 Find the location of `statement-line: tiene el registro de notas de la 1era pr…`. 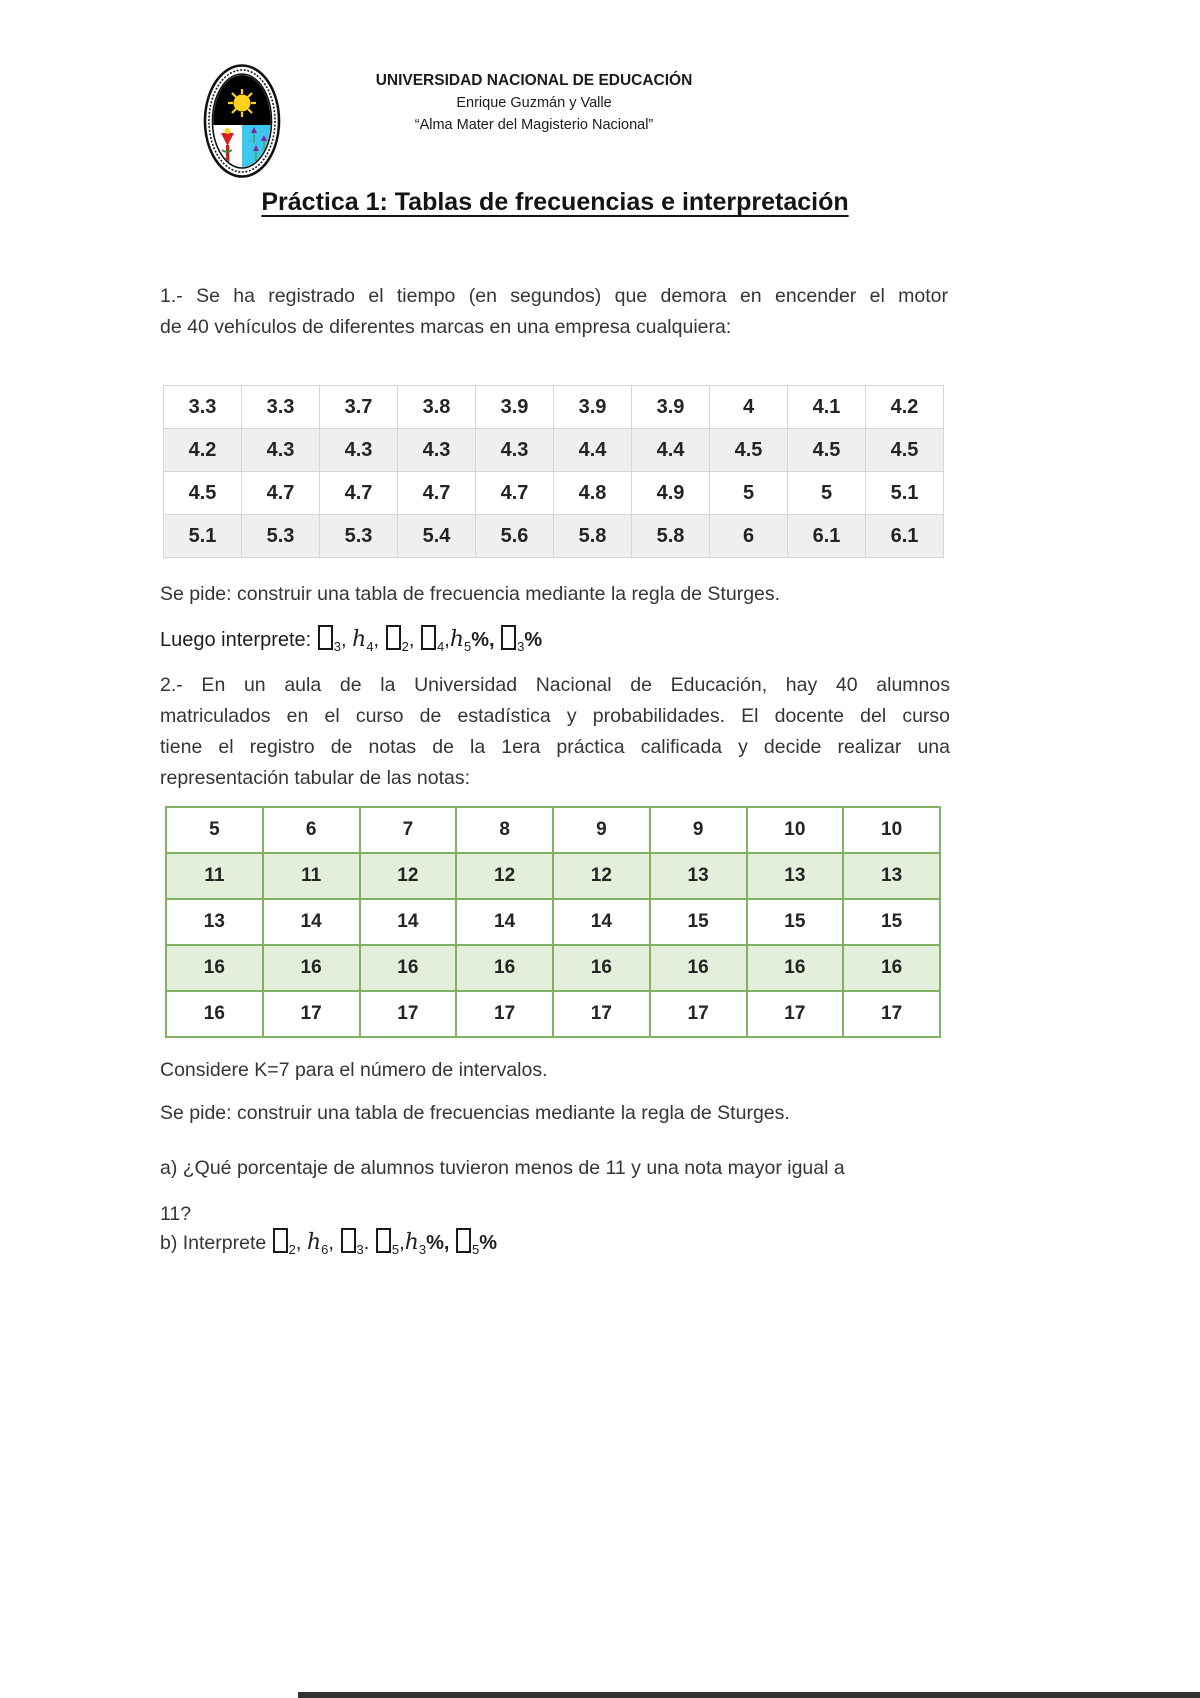

statement-line: tiene el registro de notas de la 1era pr… is located at coordinates (555, 747).